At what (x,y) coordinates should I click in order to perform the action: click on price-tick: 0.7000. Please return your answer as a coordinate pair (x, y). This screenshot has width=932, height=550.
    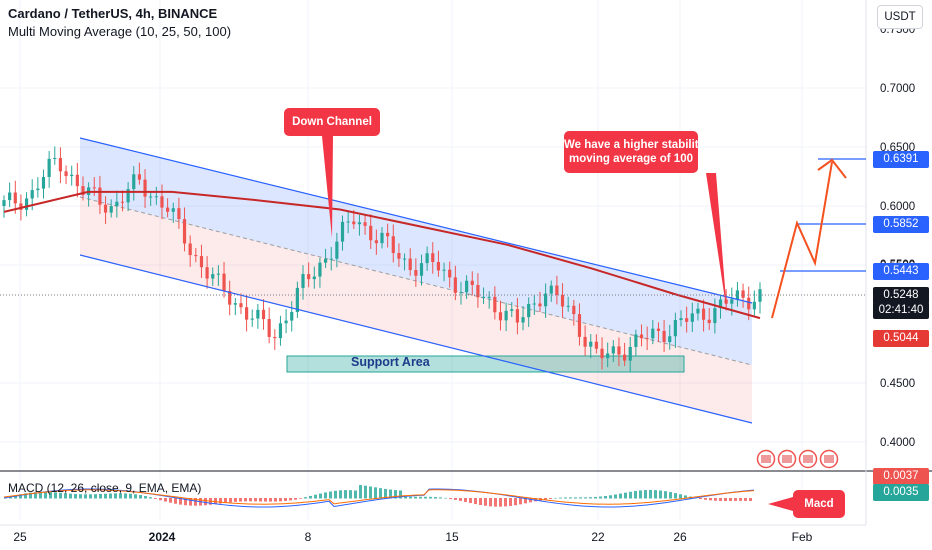
    Looking at the image, I should click on (897, 89).